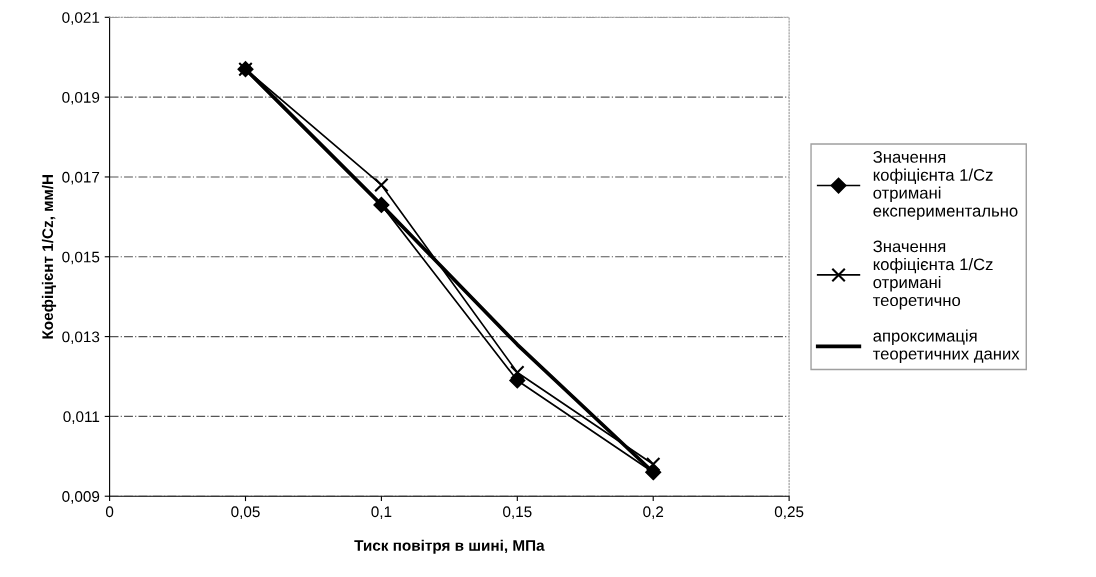 This screenshot has width=1096, height=577. Describe the element at coordinates (449, 546) in the screenshot. I see `x-axis-title: Тиск повітря в шині, МПа` at that location.